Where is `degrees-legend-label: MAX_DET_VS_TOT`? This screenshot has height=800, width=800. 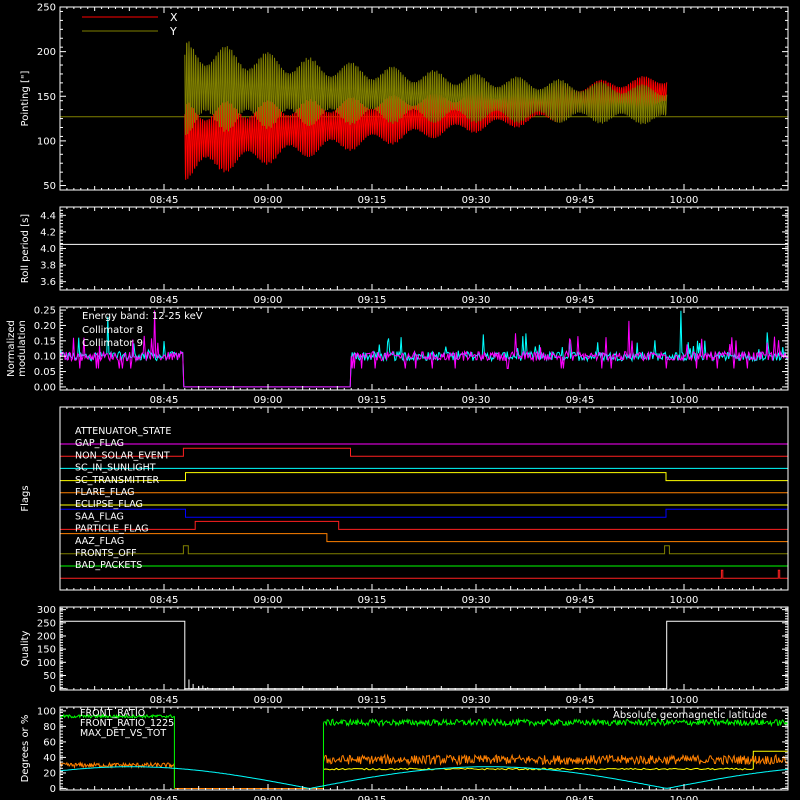 degrees-legend-label: MAX_DET_VS_TOT is located at coordinates (123, 733).